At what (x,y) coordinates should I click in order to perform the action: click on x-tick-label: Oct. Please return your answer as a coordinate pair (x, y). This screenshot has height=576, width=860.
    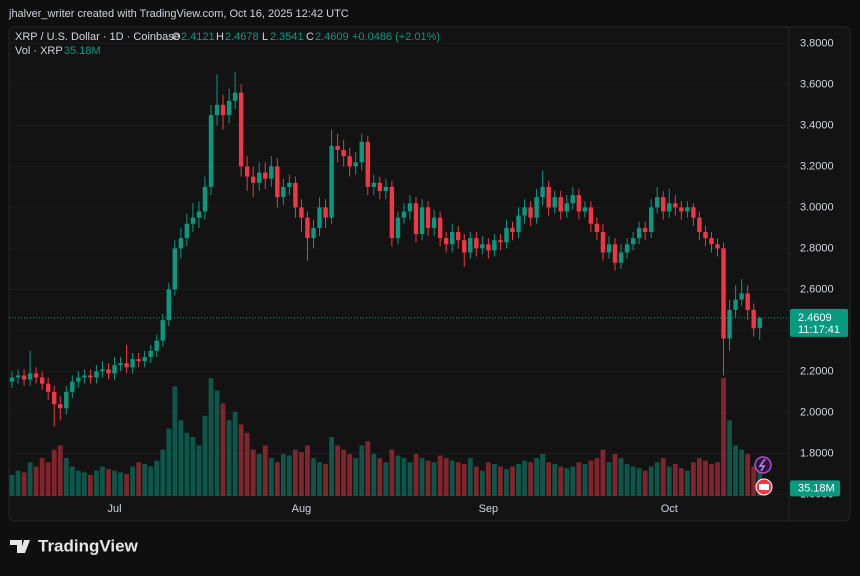
    Looking at the image, I should click on (669, 509).